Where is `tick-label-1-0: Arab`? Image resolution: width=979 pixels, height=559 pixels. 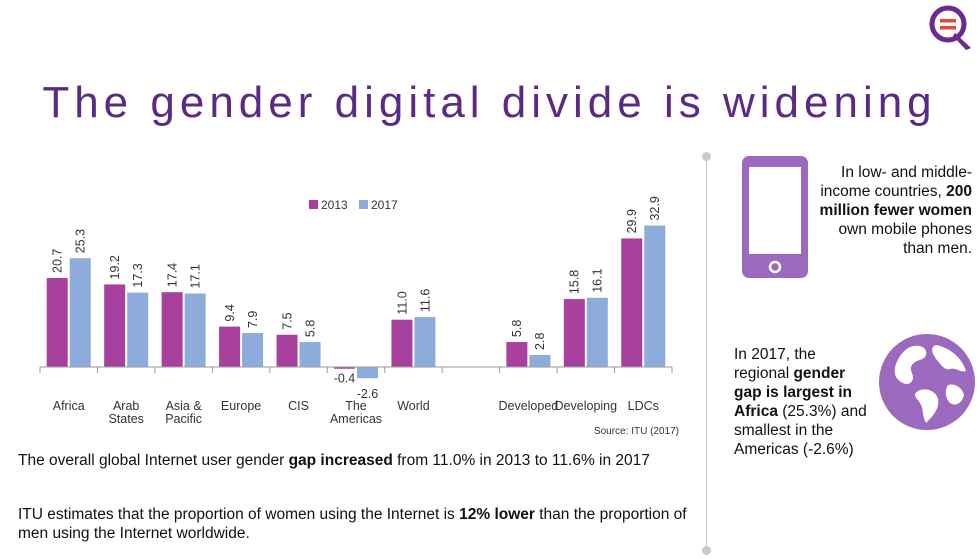
tick-label-1-0: Arab is located at coordinates (126, 406).